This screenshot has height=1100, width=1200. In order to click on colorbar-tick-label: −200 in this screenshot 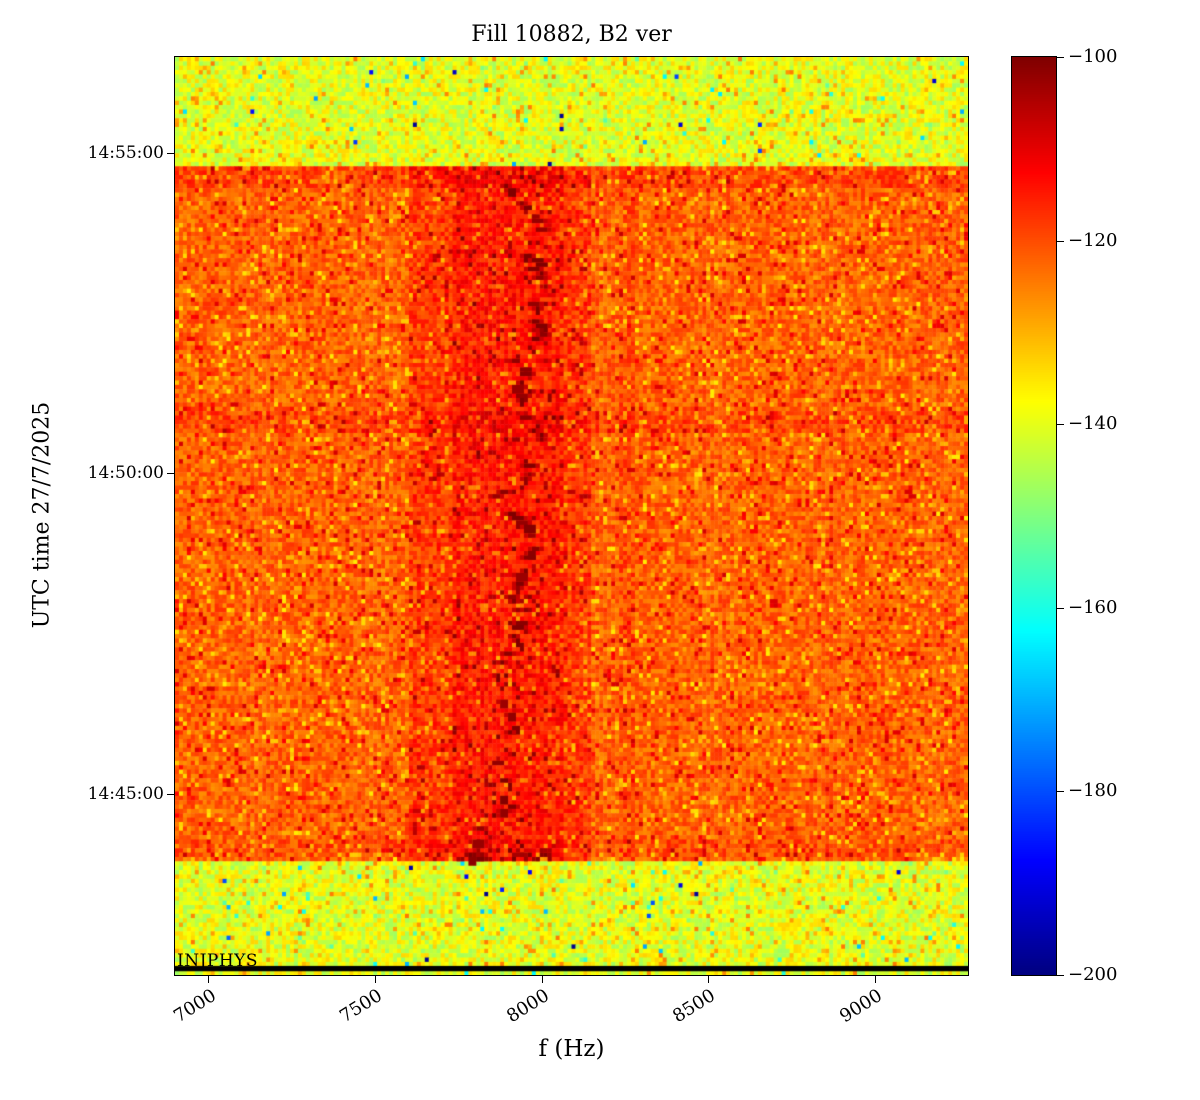, I will do `click(1093, 974)`.